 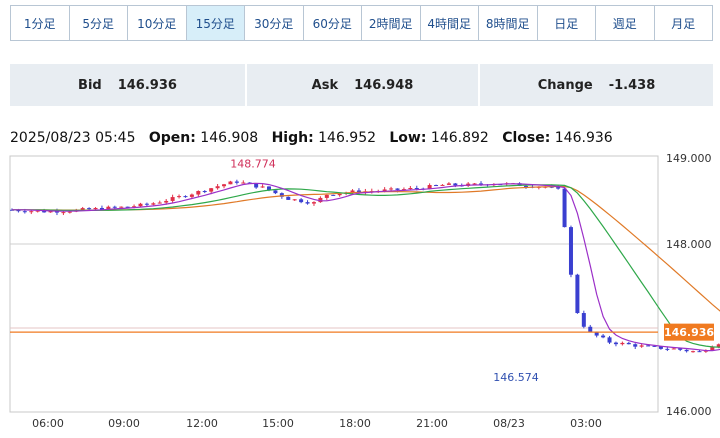 I want to click on x-tick-0823: 08/23, so click(x=509, y=423).